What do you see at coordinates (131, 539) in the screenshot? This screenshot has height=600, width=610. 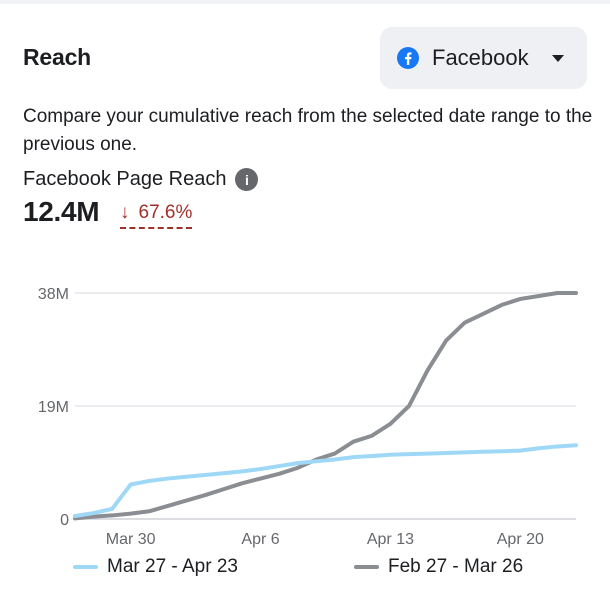 I see `x-tick-label: Mar 30` at bounding box center [131, 539].